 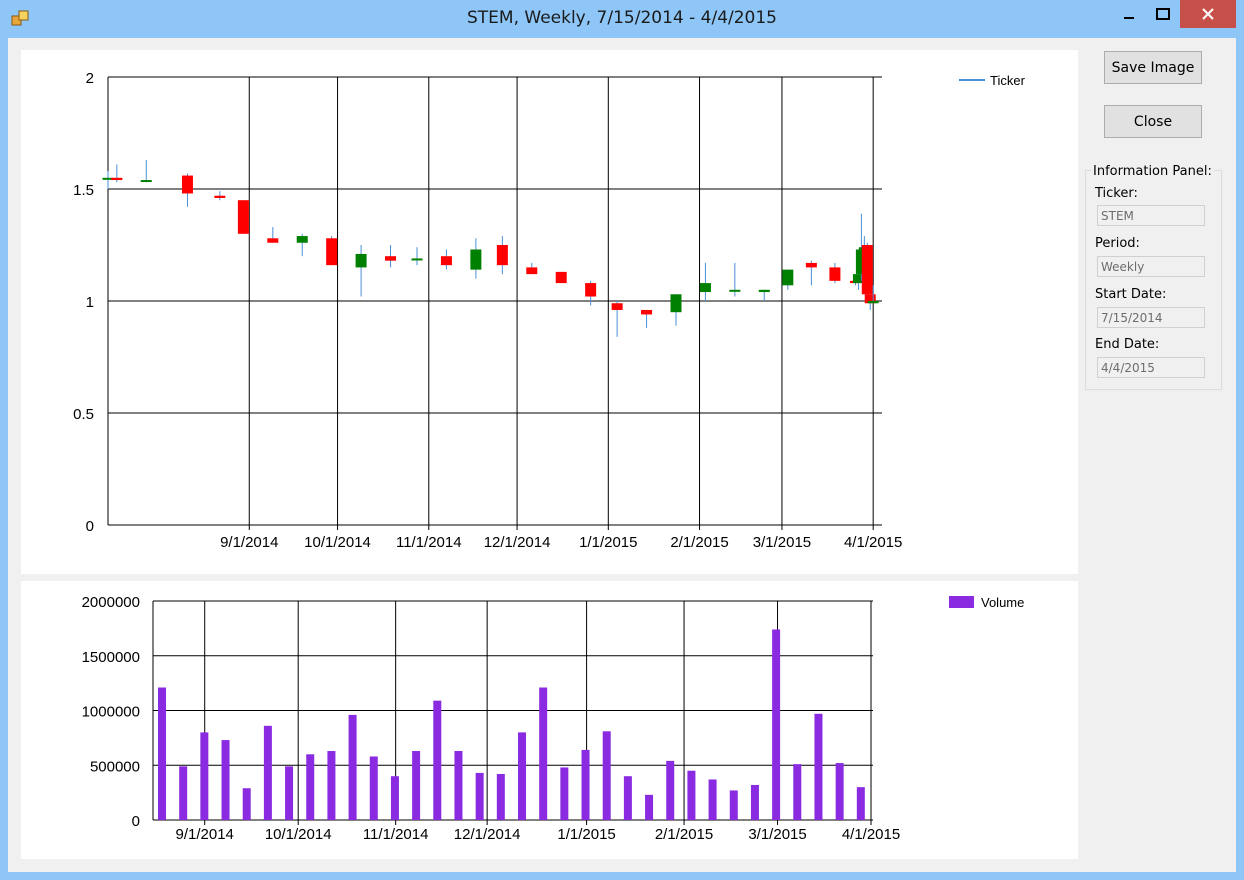 I want to click on y-tick-label: 2000000, so click(x=111, y=602).